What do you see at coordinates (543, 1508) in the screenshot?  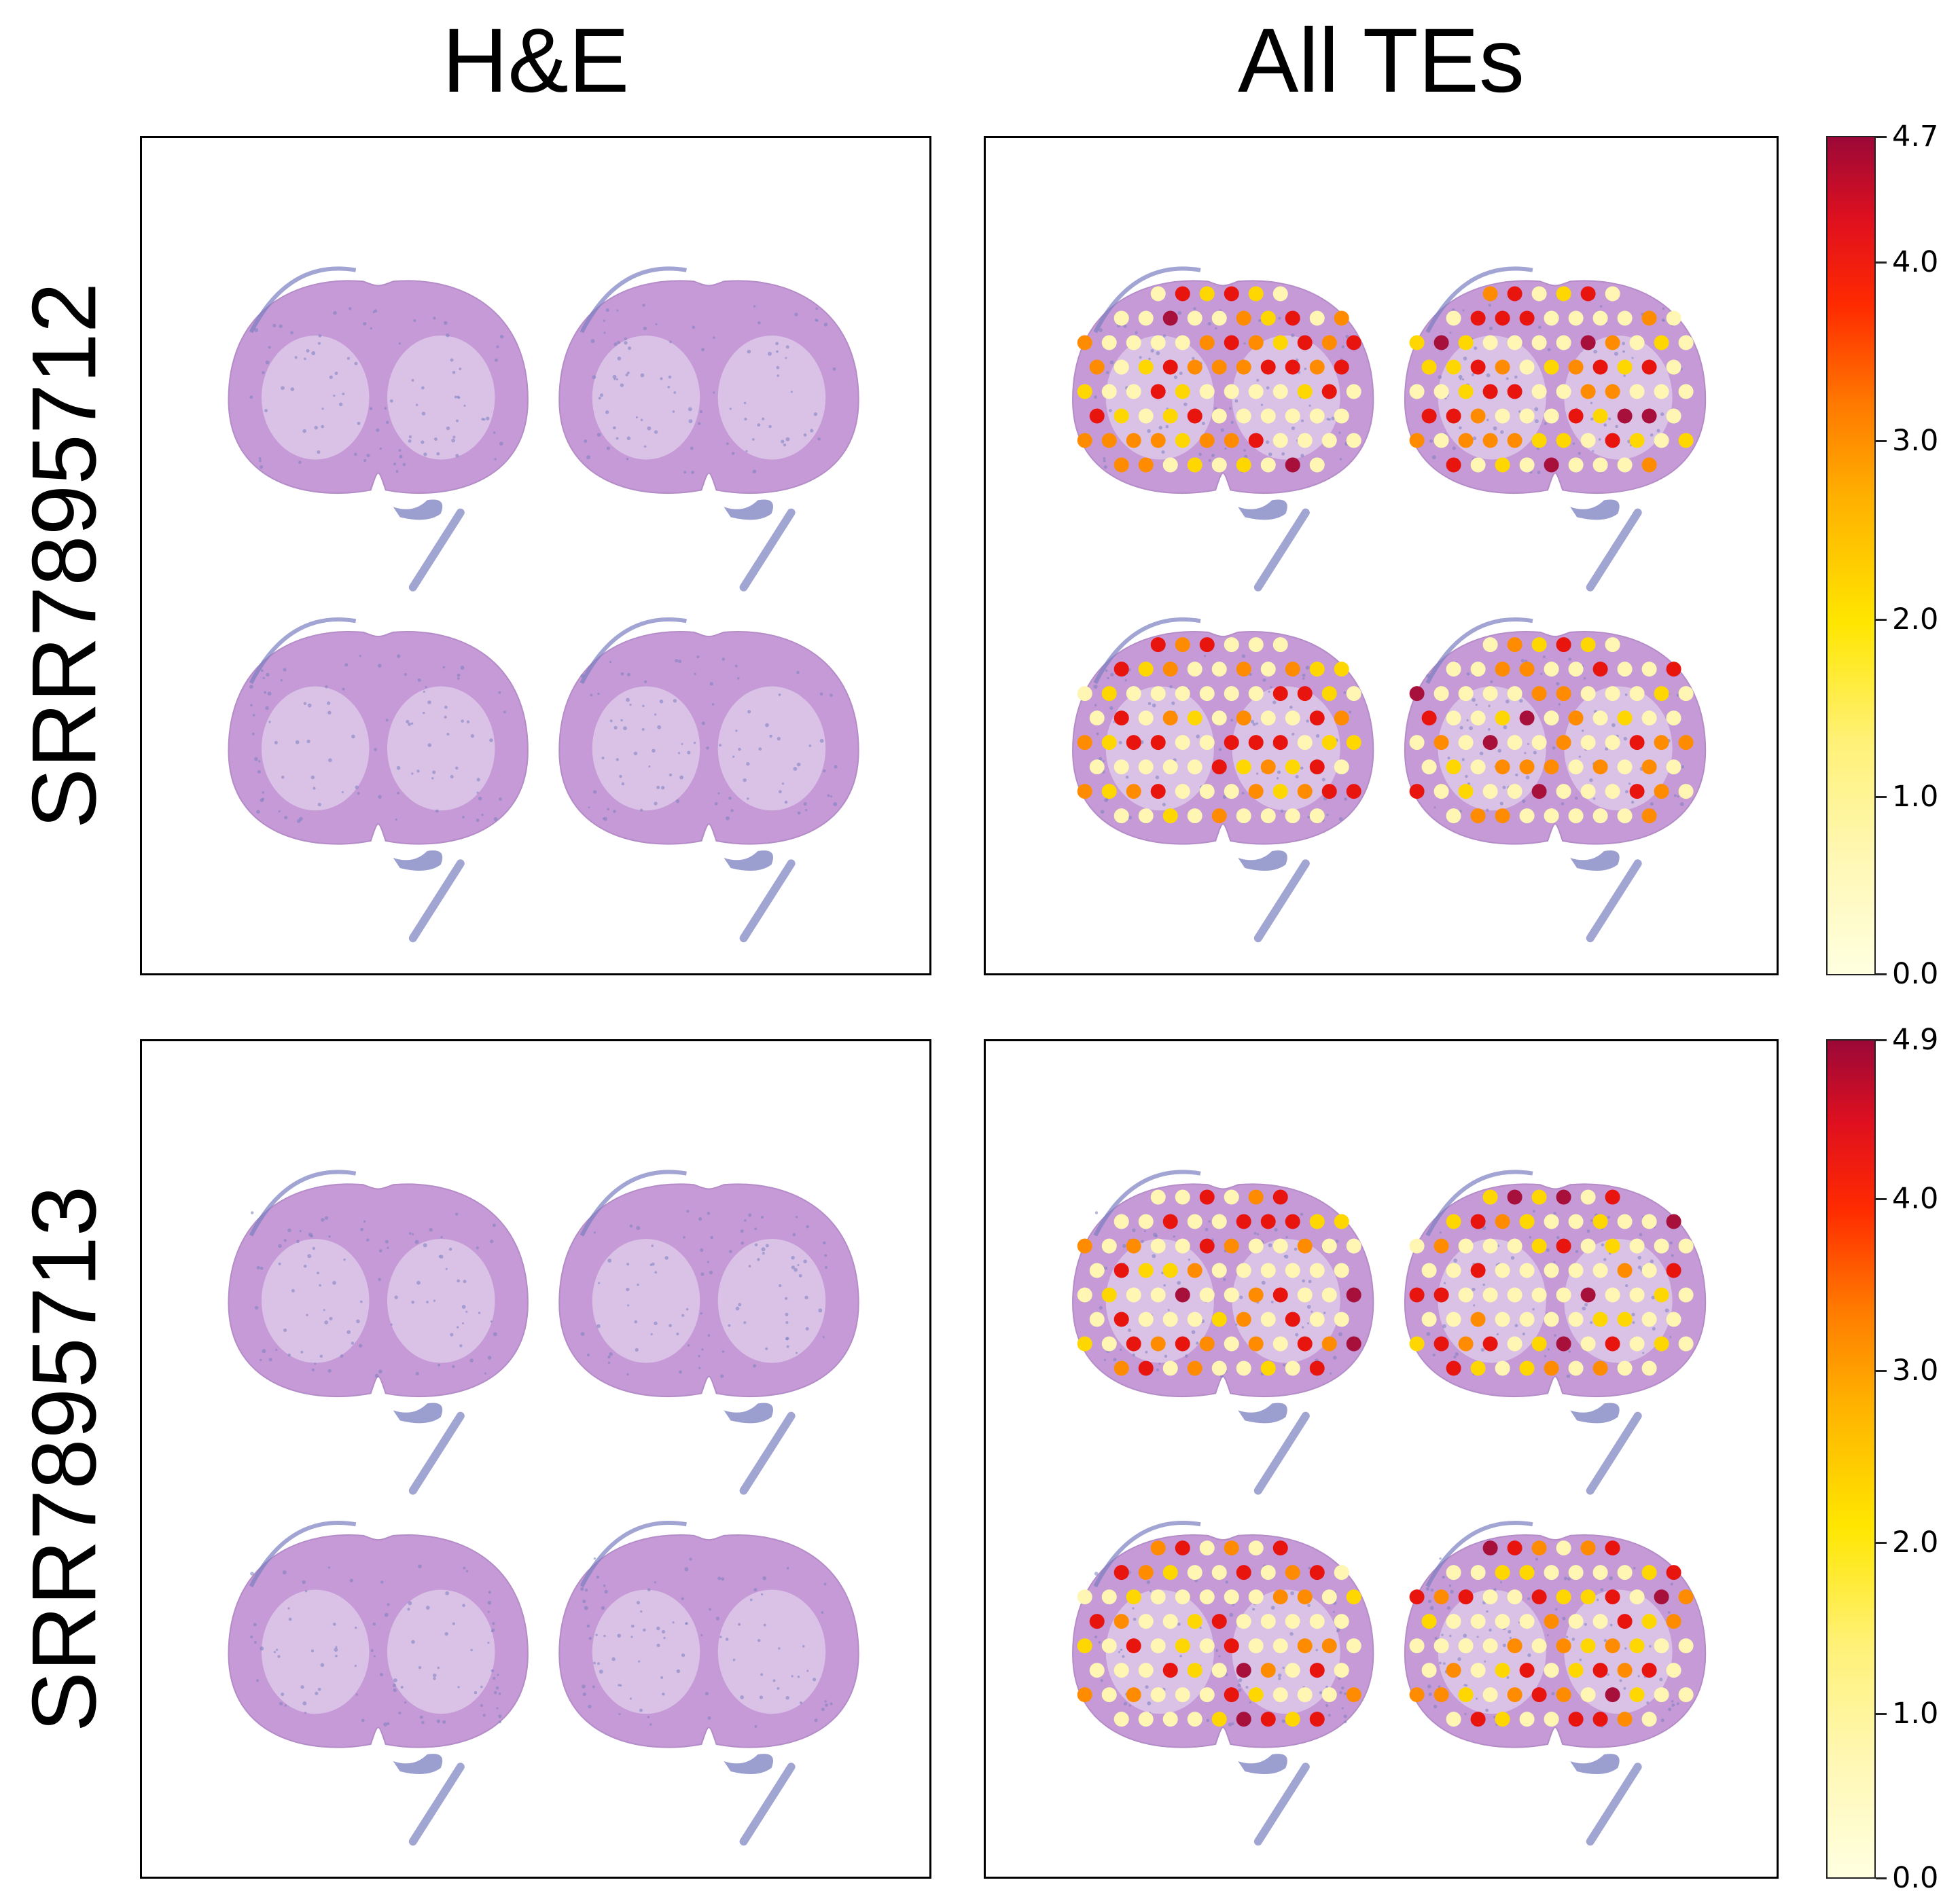 I see `he-image-row2` at bounding box center [543, 1508].